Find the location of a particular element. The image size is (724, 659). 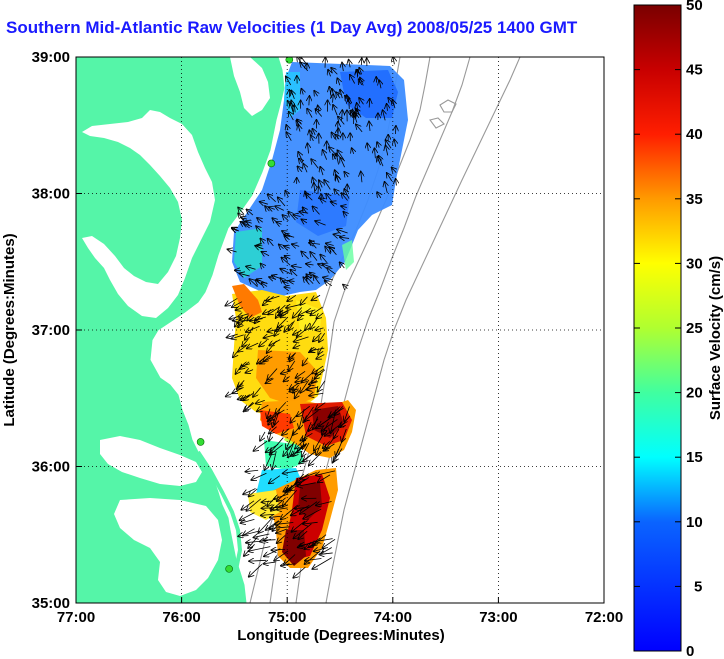

station-marker is located at coordinates (200, 442).